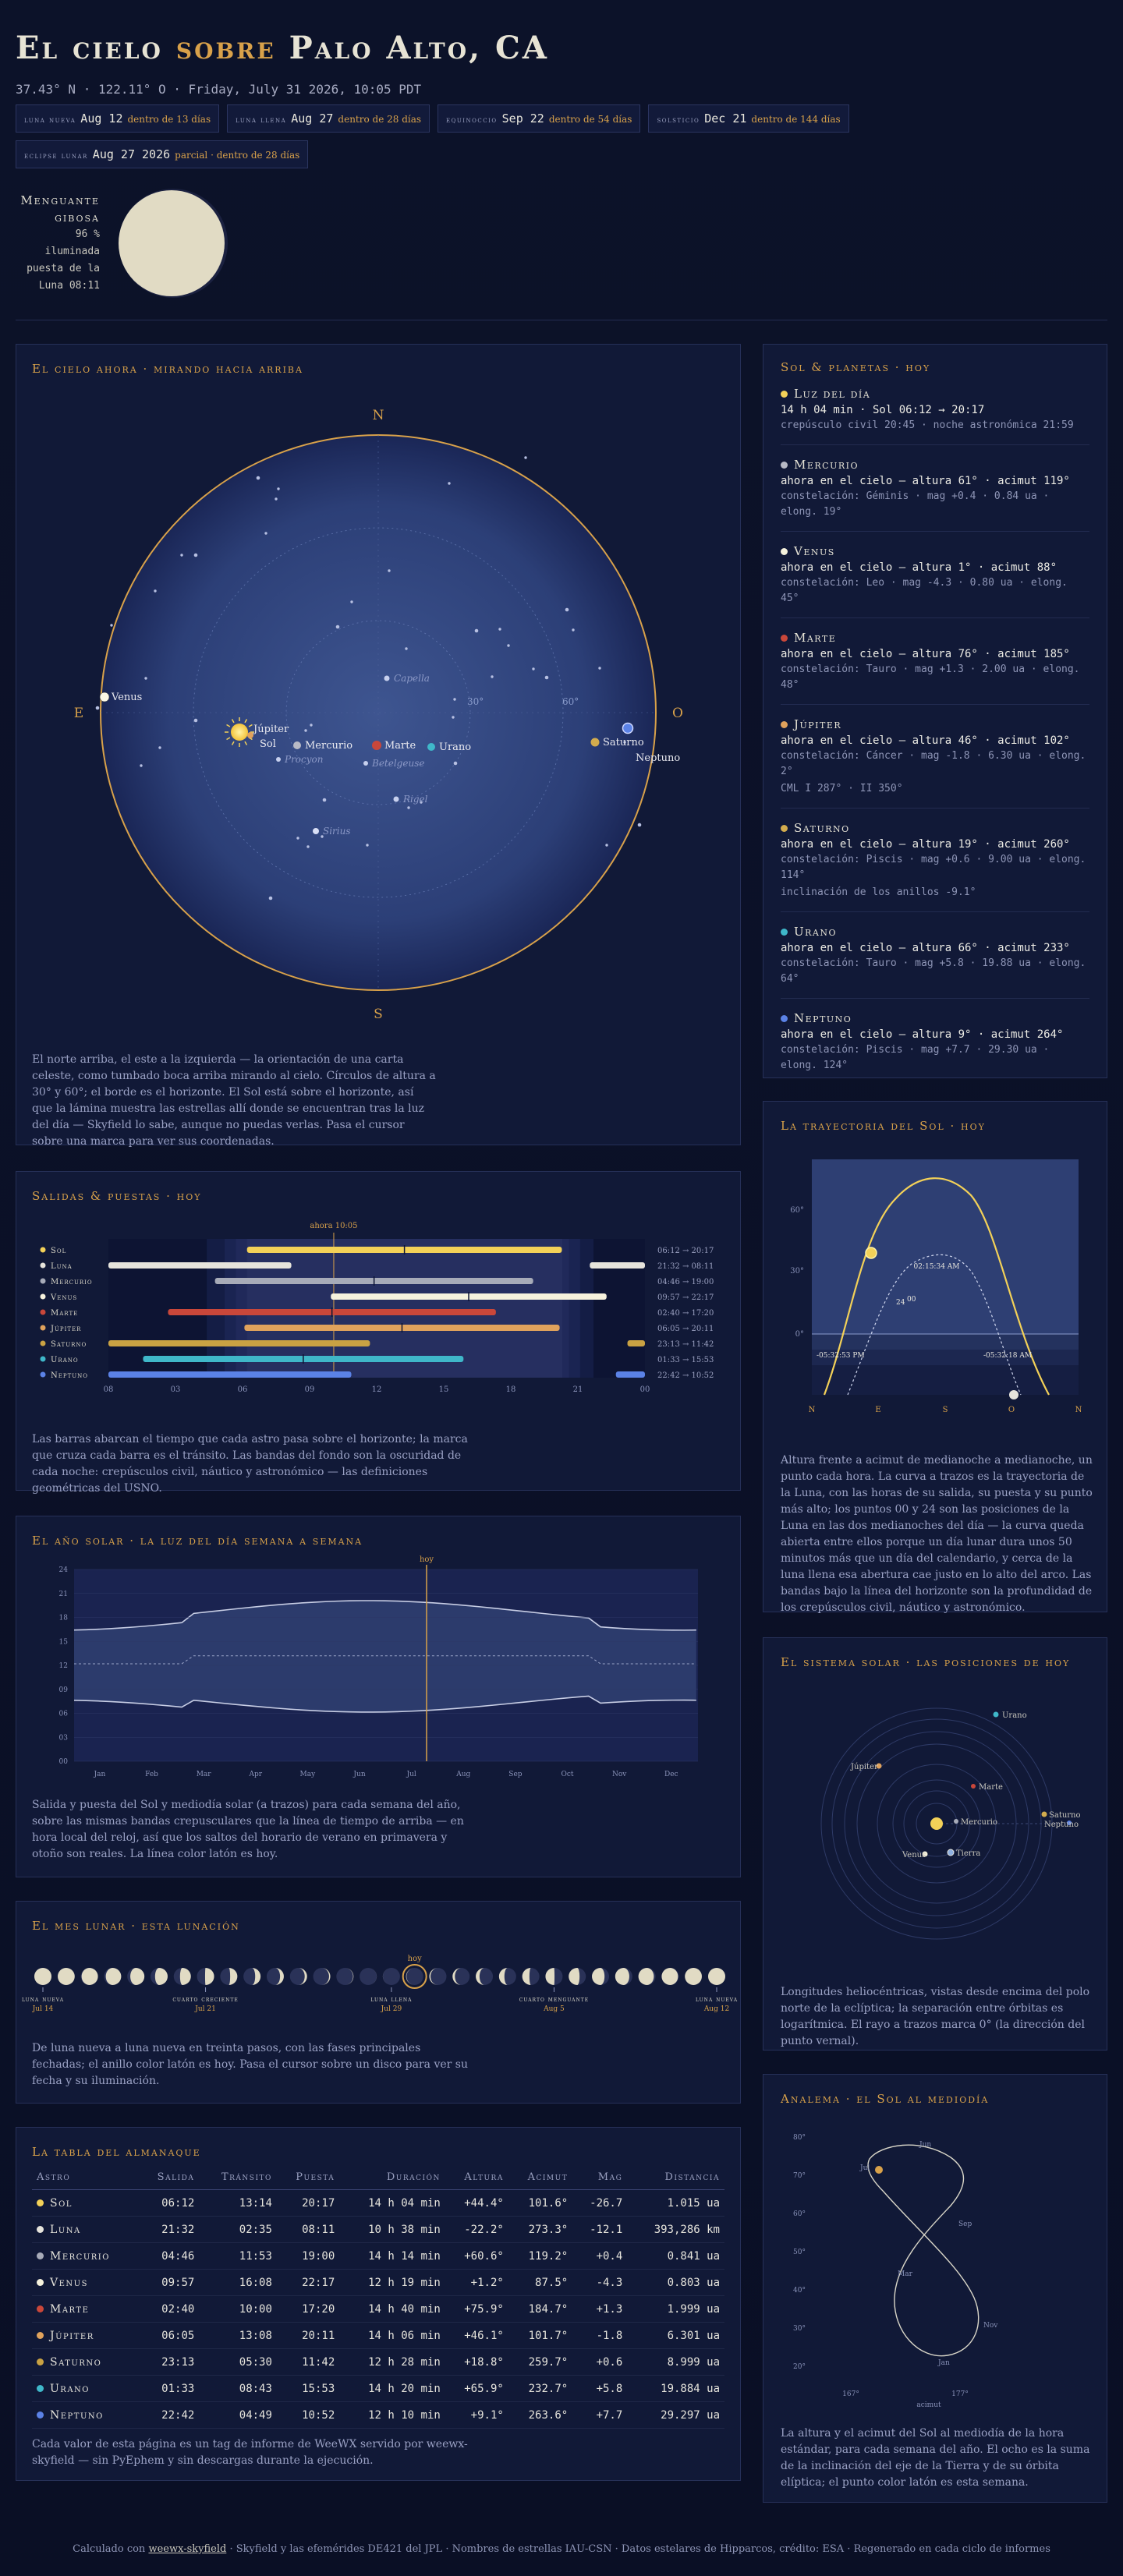 The image size is (1123, 2576). What do you see at coordinates (278, 759) in the screenshot?
I see `star-procyon` at bounding box center [278, 759].